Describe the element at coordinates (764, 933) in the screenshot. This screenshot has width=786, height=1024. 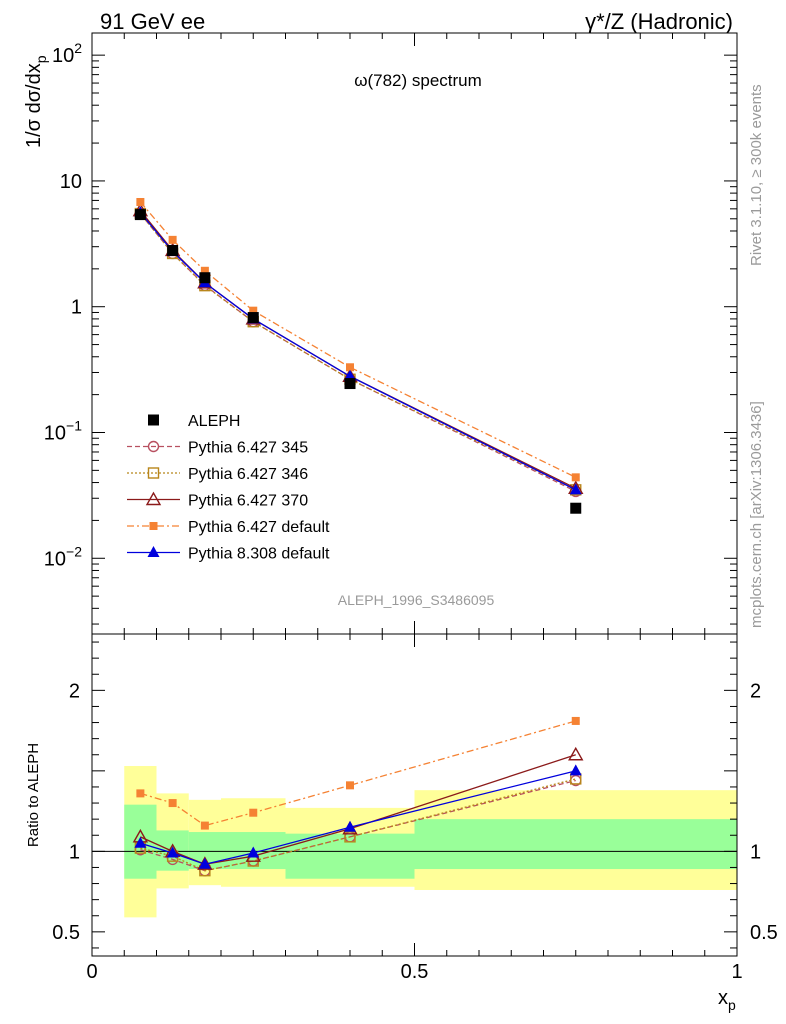
I see `ratio-y-tick-label-right: 0.5` at that location.